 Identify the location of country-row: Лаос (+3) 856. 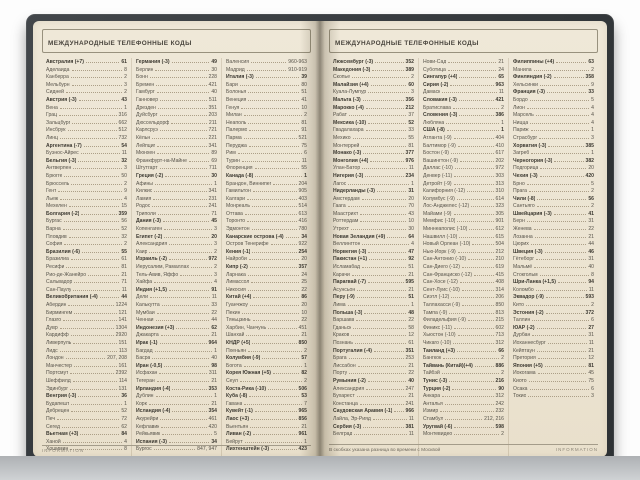
(266, 420).